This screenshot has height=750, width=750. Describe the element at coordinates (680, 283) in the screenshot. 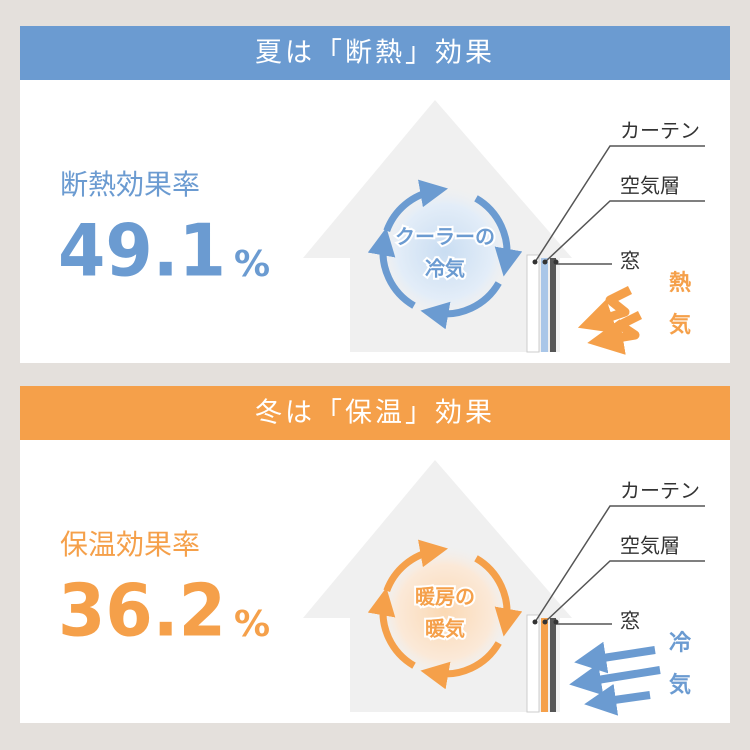

I see `outside-text: 熱` at that location.